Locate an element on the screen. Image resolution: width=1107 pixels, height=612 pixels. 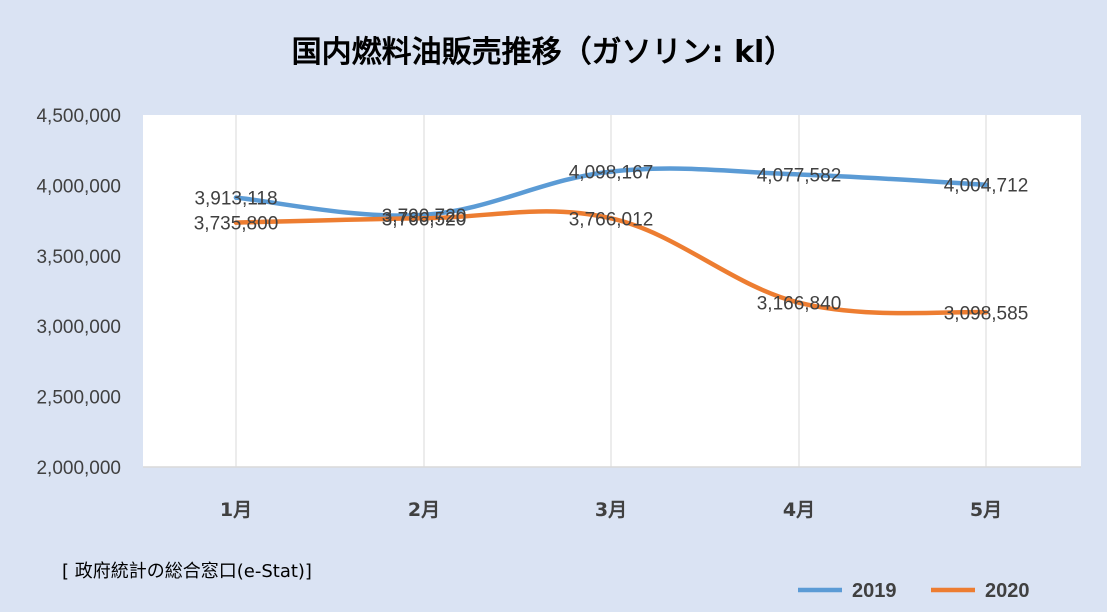
data-label-2019: 4,077,582 is located at coordinates (799, 175).